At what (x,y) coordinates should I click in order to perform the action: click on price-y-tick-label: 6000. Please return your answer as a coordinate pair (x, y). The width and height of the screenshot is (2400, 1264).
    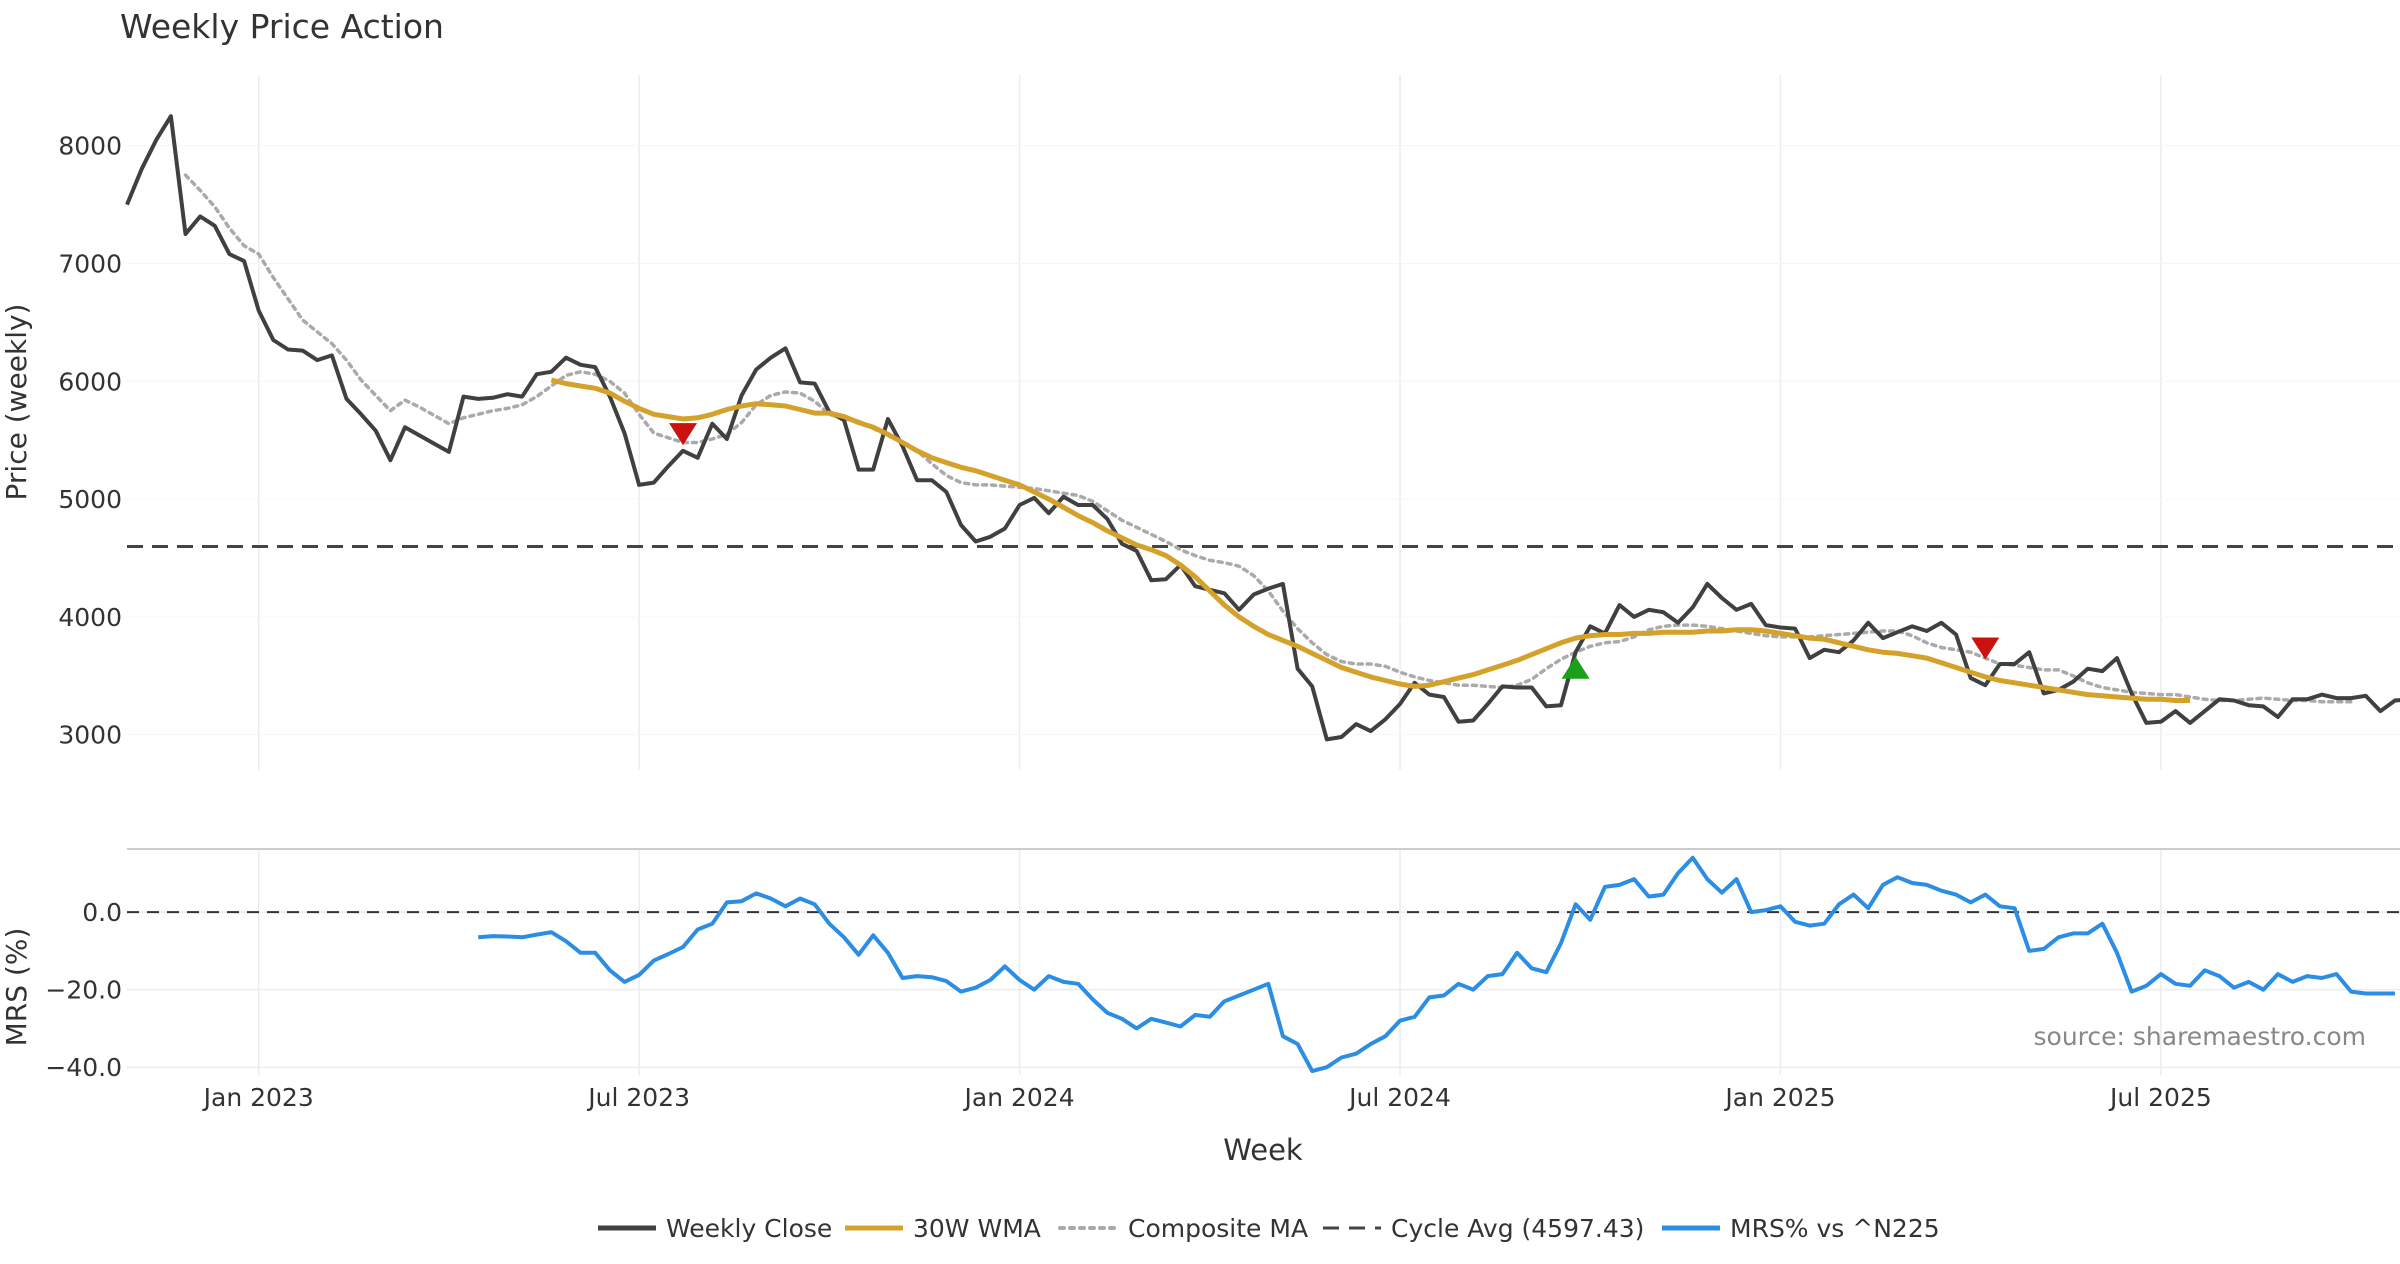
    Looking at the image, I should click on (90, 381).